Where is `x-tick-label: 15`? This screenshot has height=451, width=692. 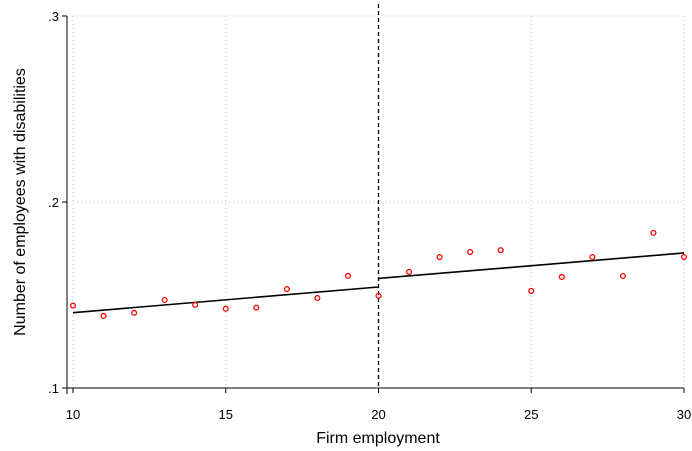
x-tick-label: 15 is located at coordinates (226, 414).